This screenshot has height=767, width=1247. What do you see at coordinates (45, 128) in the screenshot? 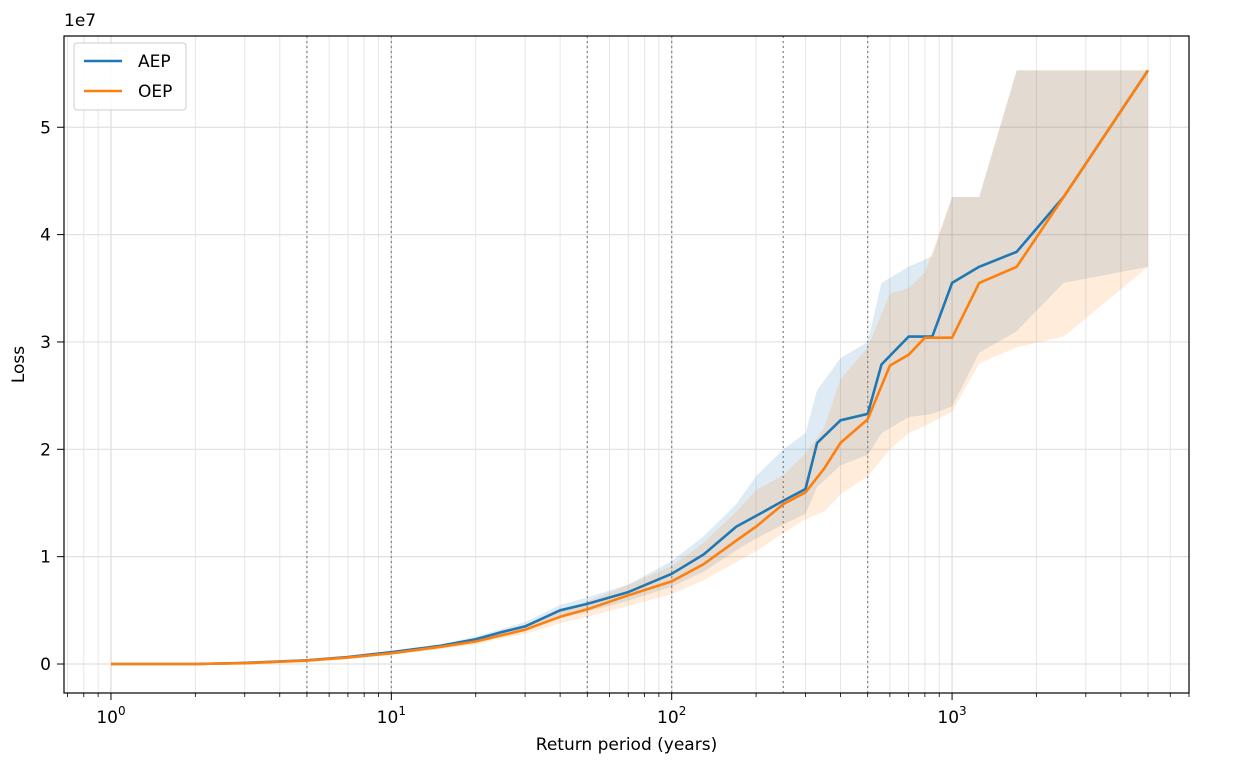
I see `y-tick-label: 5` at bounding box center [45, 128].